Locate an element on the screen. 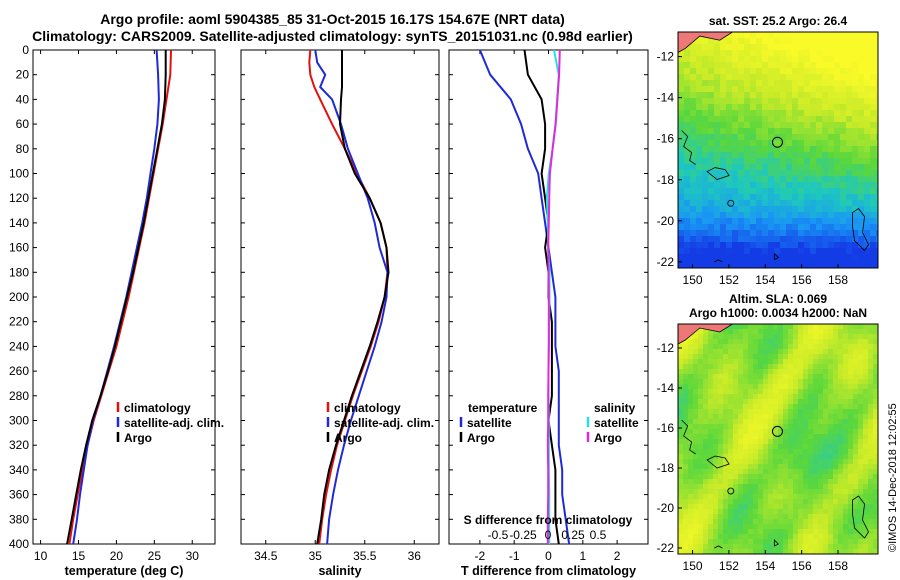 The width and height of the screenshot is (900, 580). legend-label: climatology is located at coordinates (367, 408).